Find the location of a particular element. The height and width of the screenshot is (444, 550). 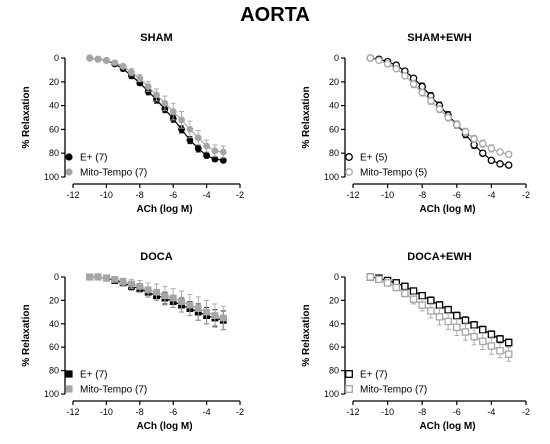

legend: E+ (7) Mito-Tempo (7) is located at coordinates (106, 383).